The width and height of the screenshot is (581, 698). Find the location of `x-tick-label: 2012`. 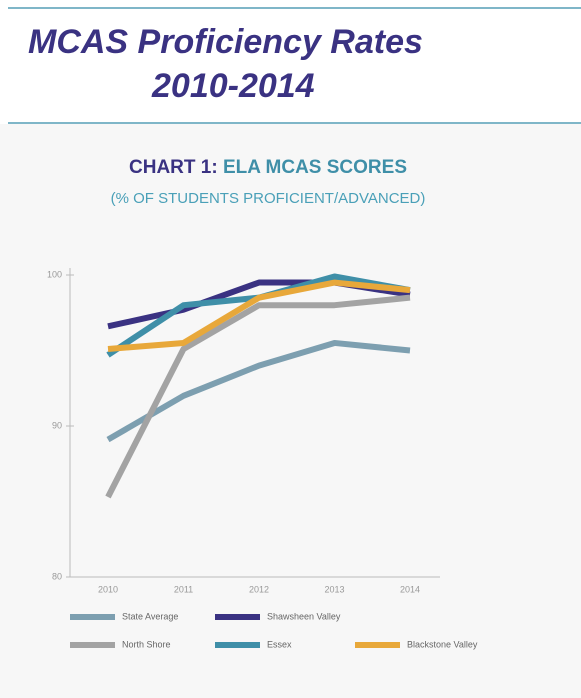

x-tick-label: 2012 is located at coordinates (259, 589).